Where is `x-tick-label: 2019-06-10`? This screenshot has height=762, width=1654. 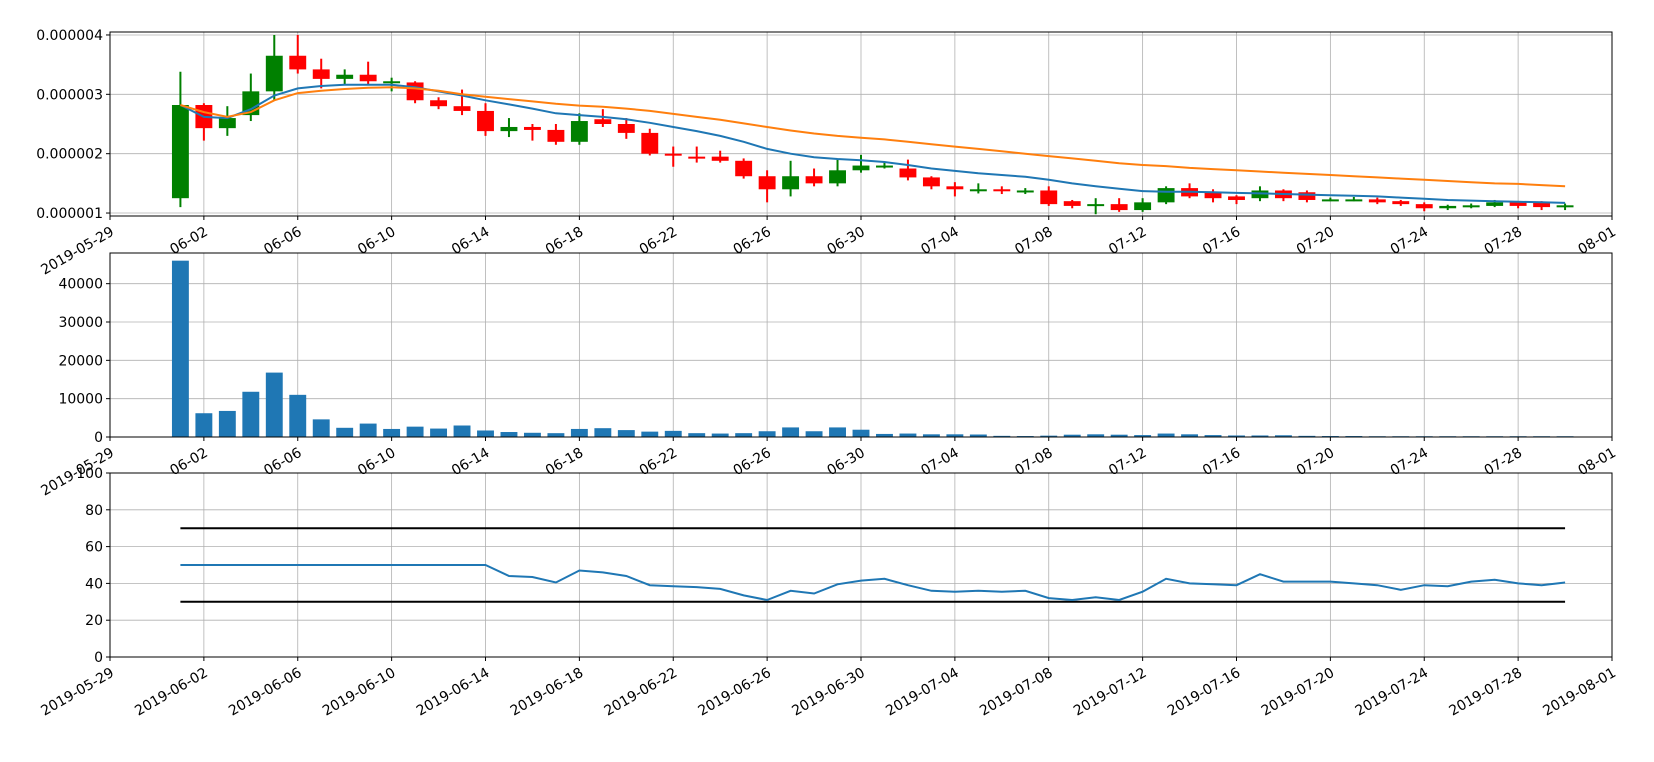 x-tick-label: 2019-06-10 is located at coordinates (359, 692).